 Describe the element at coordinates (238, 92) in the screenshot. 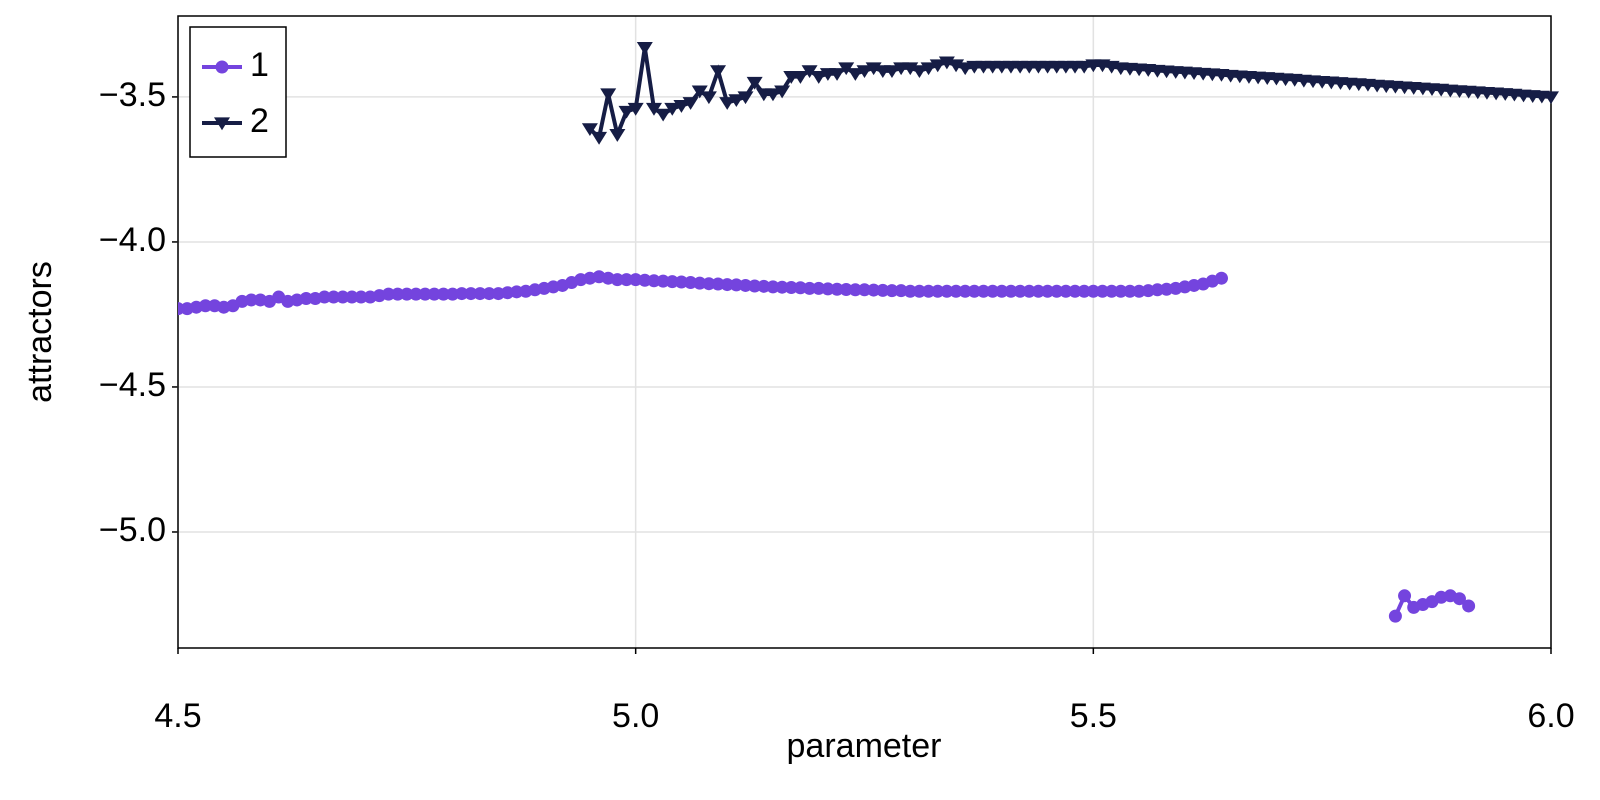

I see `legend-frame` at that location.